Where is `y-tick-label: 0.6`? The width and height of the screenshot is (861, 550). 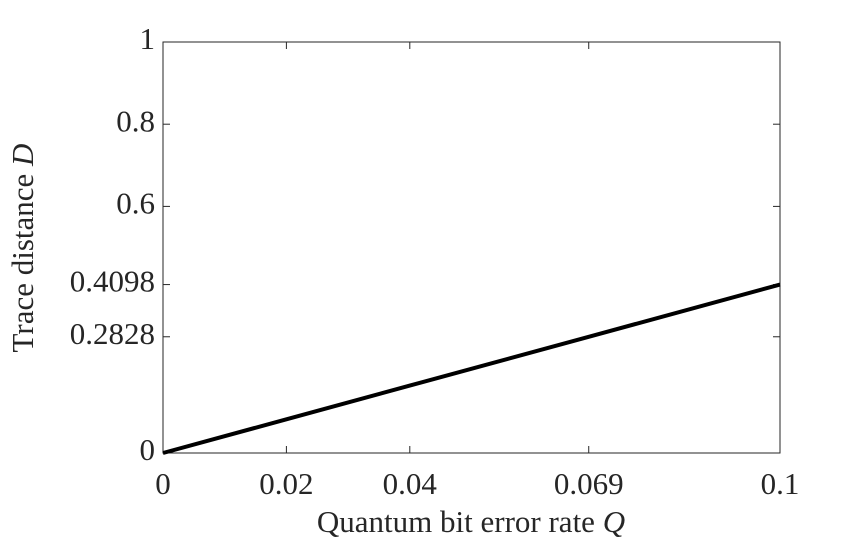 y-tick-label: 0.6 is located at coordinates (135, 203).